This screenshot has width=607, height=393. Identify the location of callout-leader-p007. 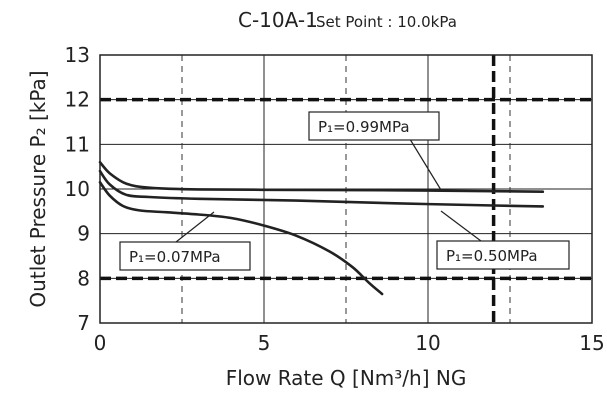
(195, 227).